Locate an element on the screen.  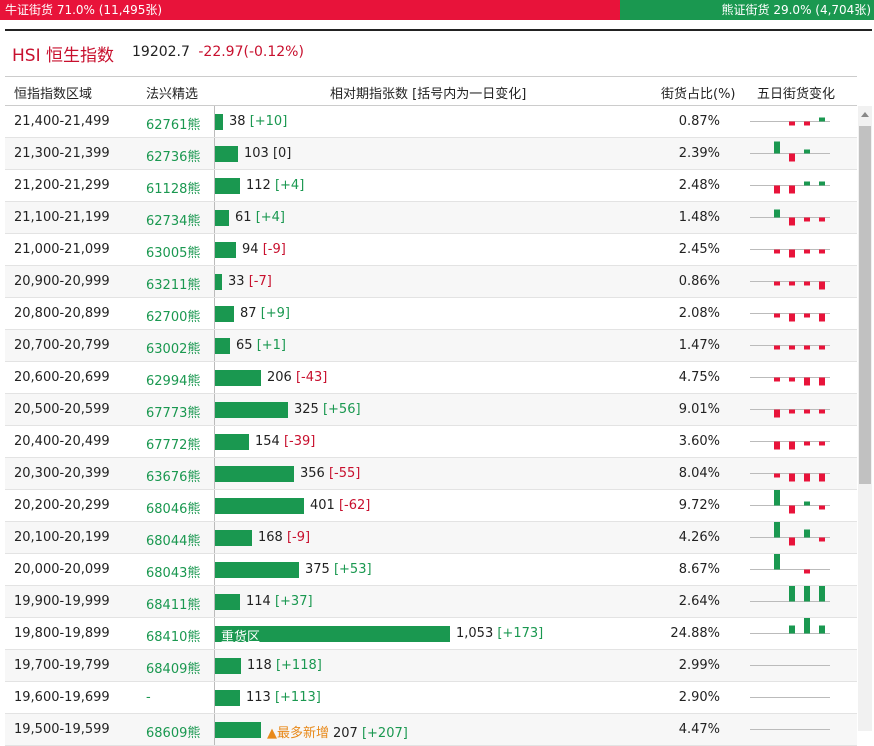
row-product-code-link: 62761熊 is located at coordinates (173, 125).